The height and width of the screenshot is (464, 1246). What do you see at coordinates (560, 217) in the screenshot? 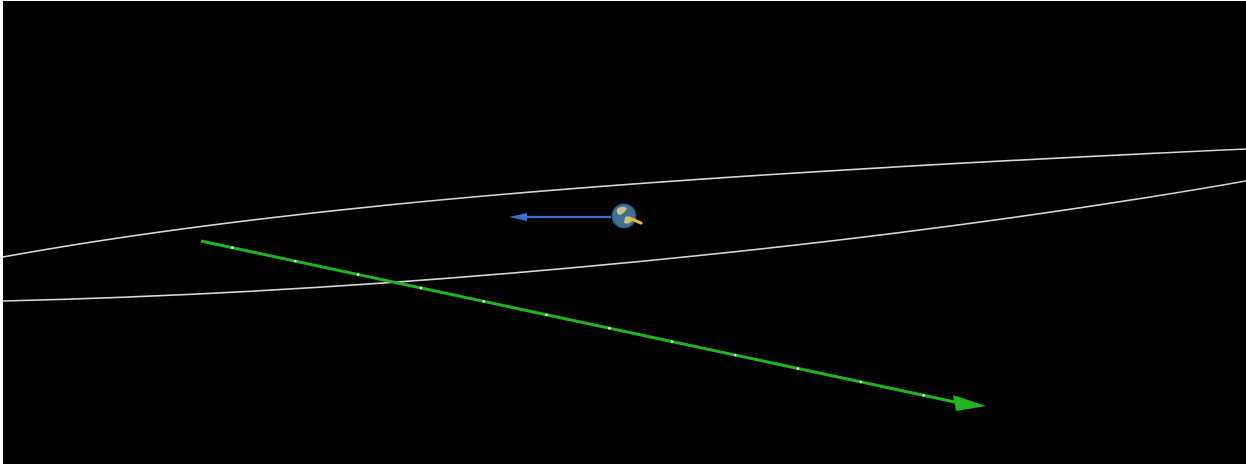
I see `earth-velocity-arrow` at bounding box center [560, 217].